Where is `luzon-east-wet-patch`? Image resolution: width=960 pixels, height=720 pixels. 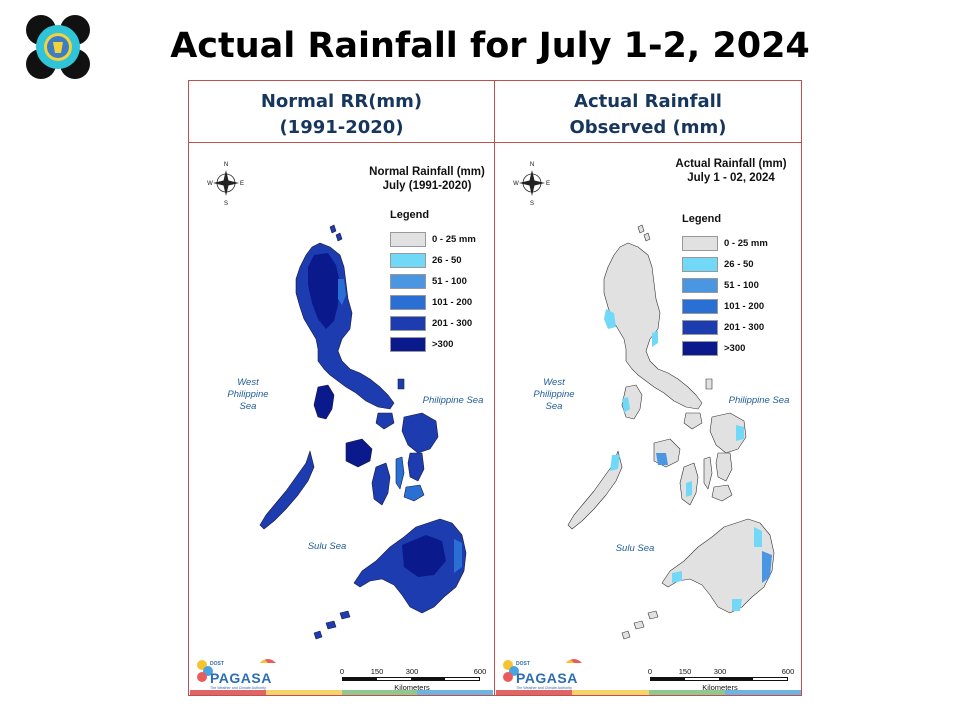
luzon-east-wet-patch is located at coordinates (655, 339).